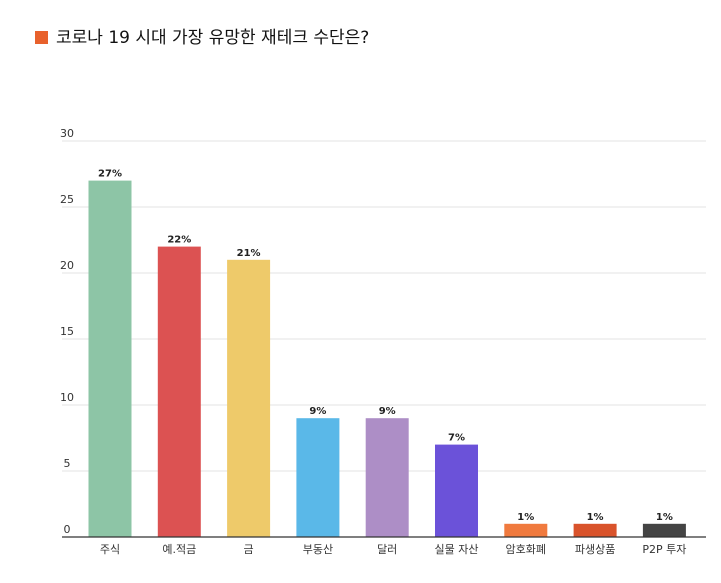  What do you see at coordinates (67, 133) in the screenshot?
I see `y-tick-label: 30` at bounding box center [67, 133].